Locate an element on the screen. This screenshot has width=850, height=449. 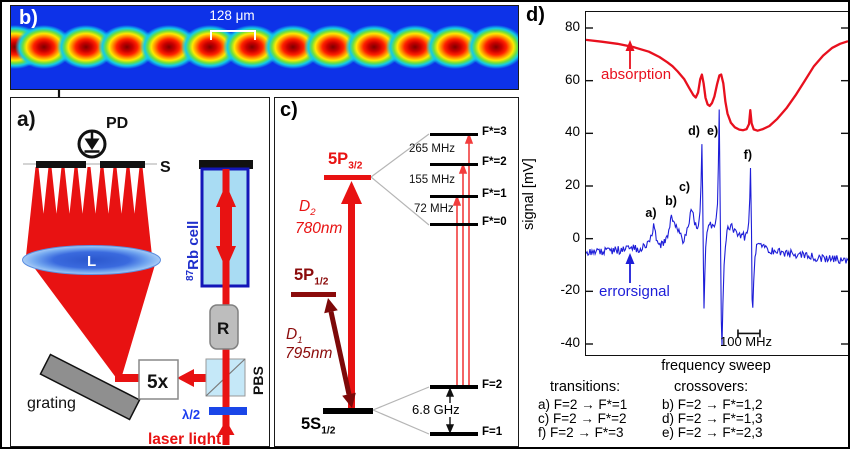
ground-splitting-arrows is located at coordinates (450, 410).